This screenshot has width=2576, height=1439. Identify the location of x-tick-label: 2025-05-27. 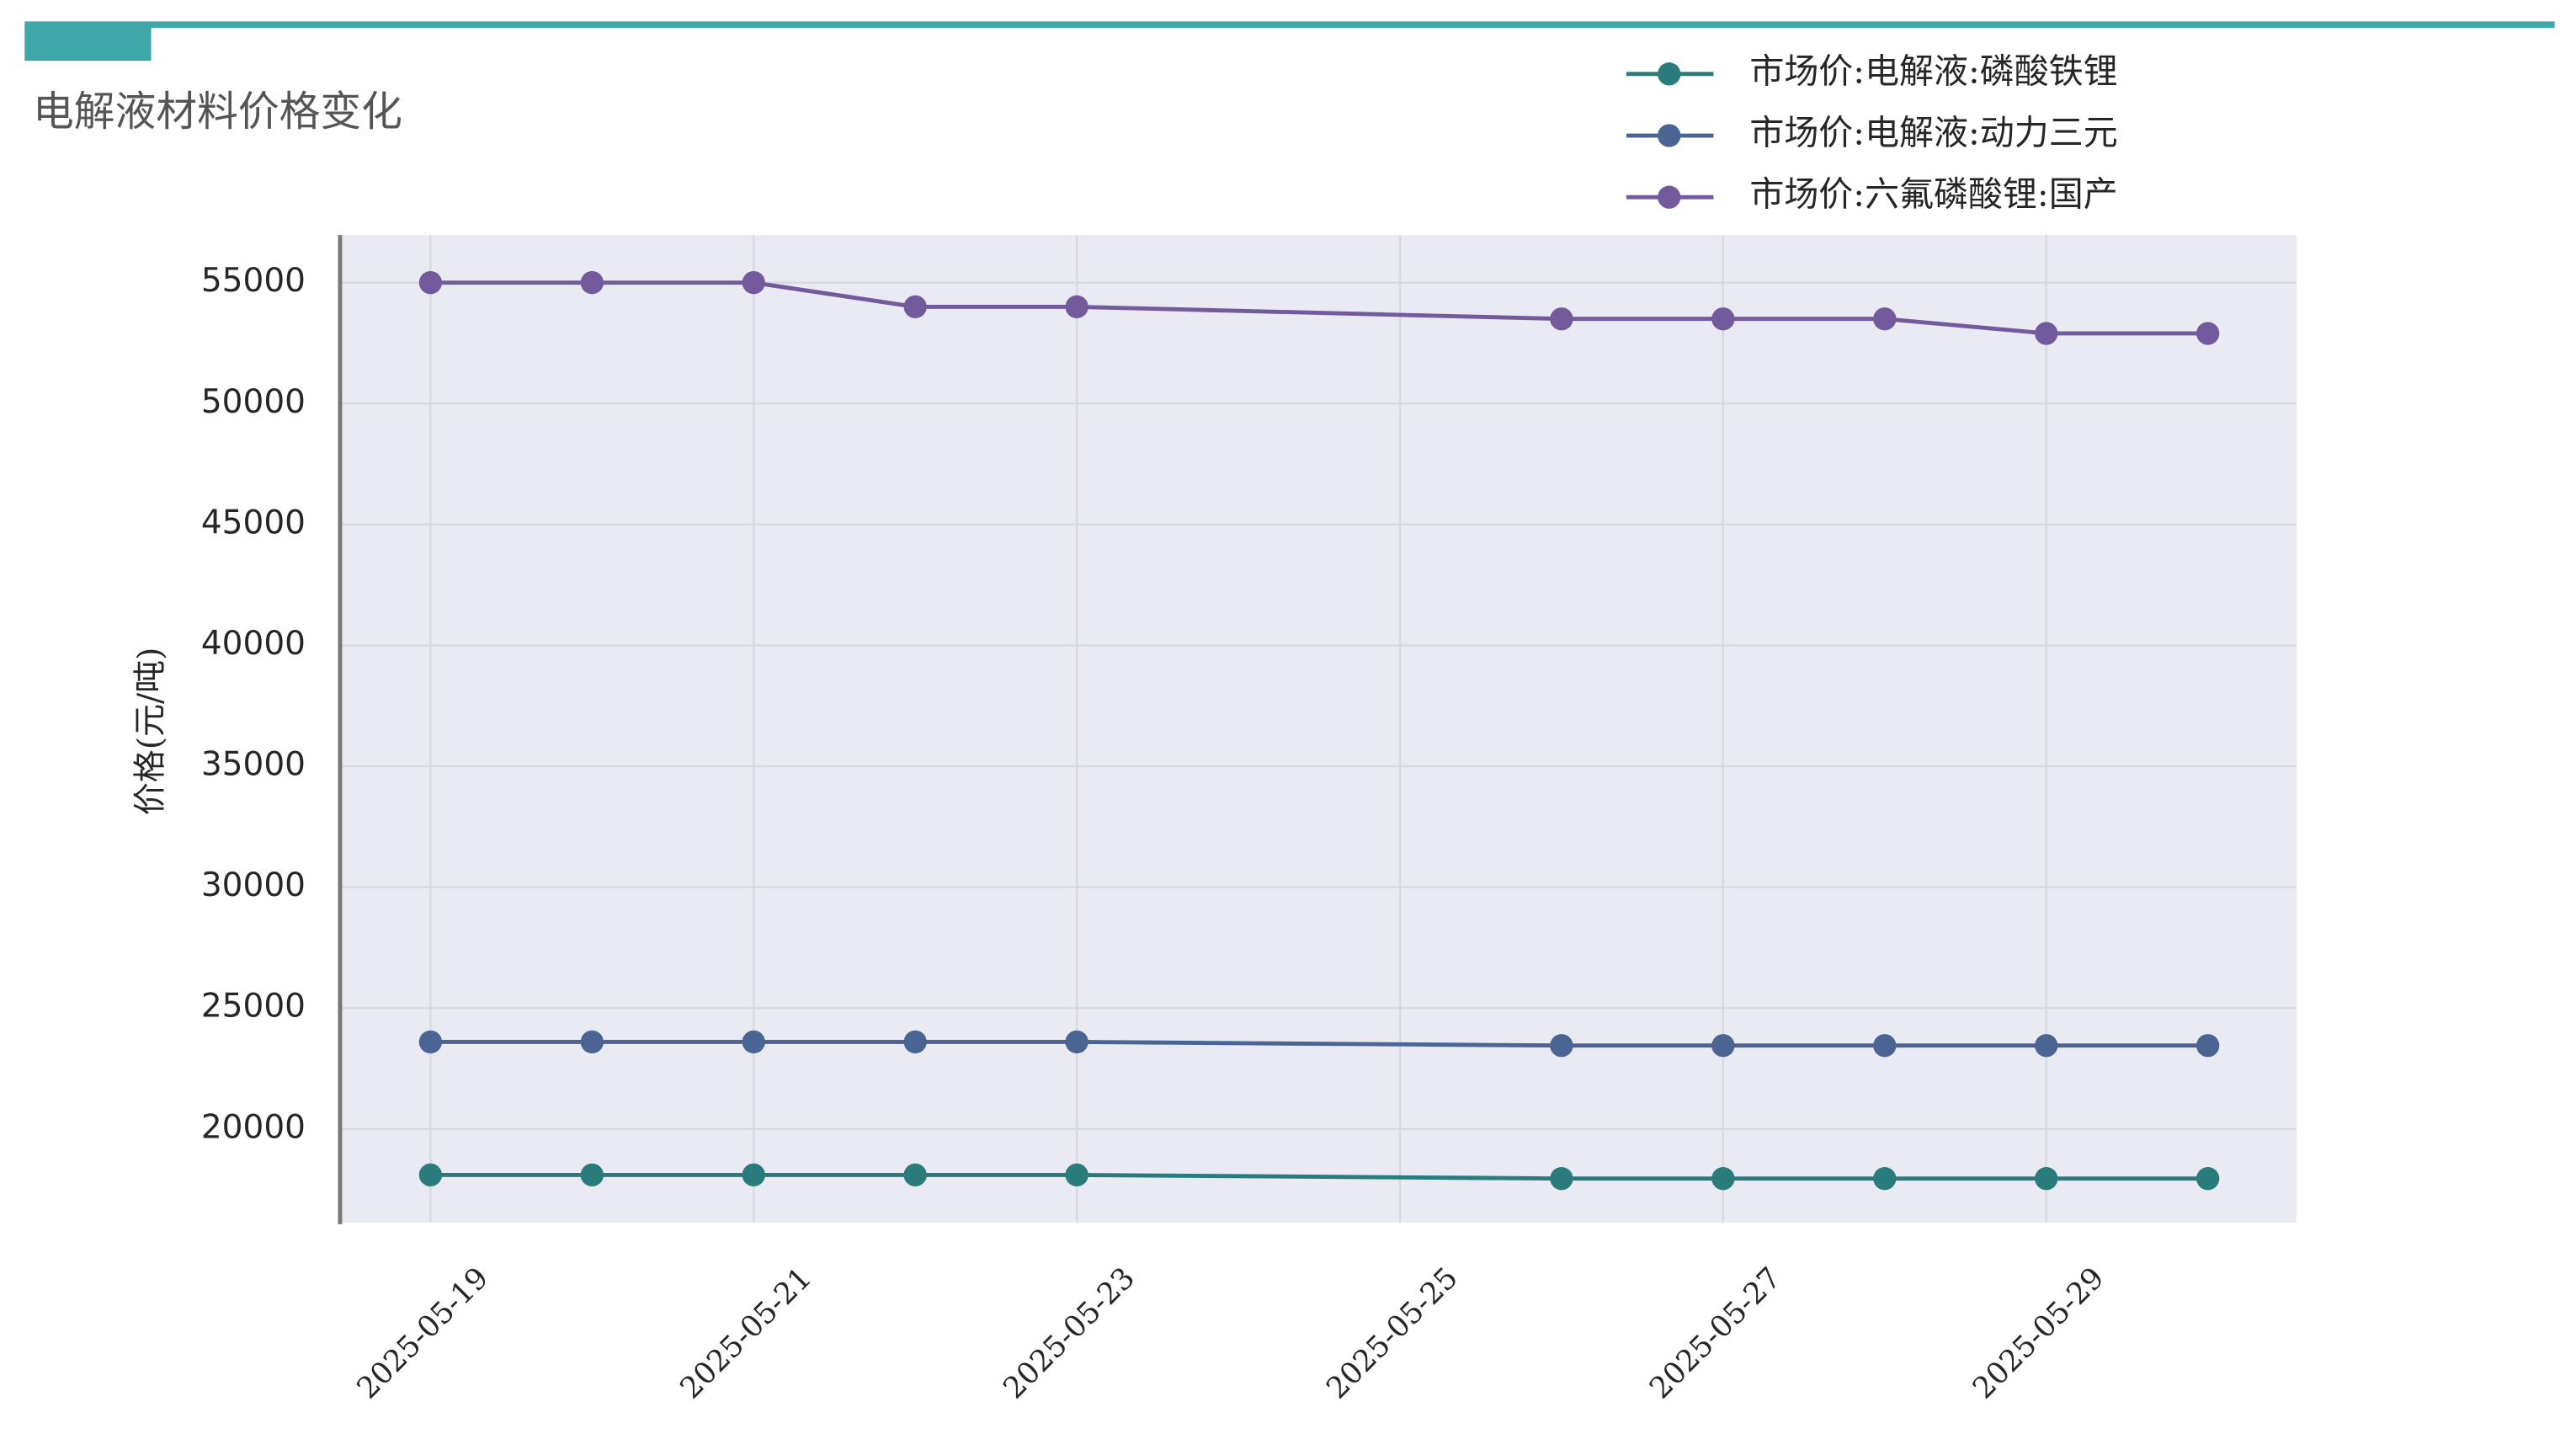
(1716, 1332).